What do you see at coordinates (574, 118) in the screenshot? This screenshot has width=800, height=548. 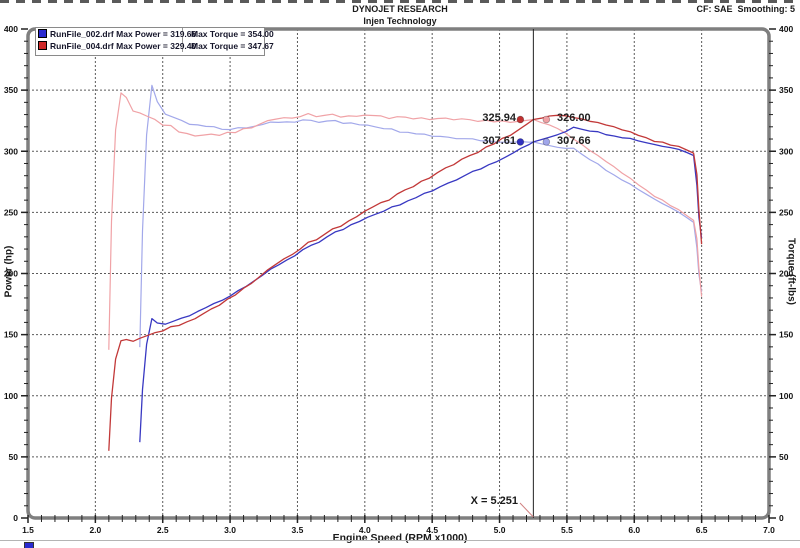 I see `marker-value-torque-004: 326.00` at bounding box center [574, 118].